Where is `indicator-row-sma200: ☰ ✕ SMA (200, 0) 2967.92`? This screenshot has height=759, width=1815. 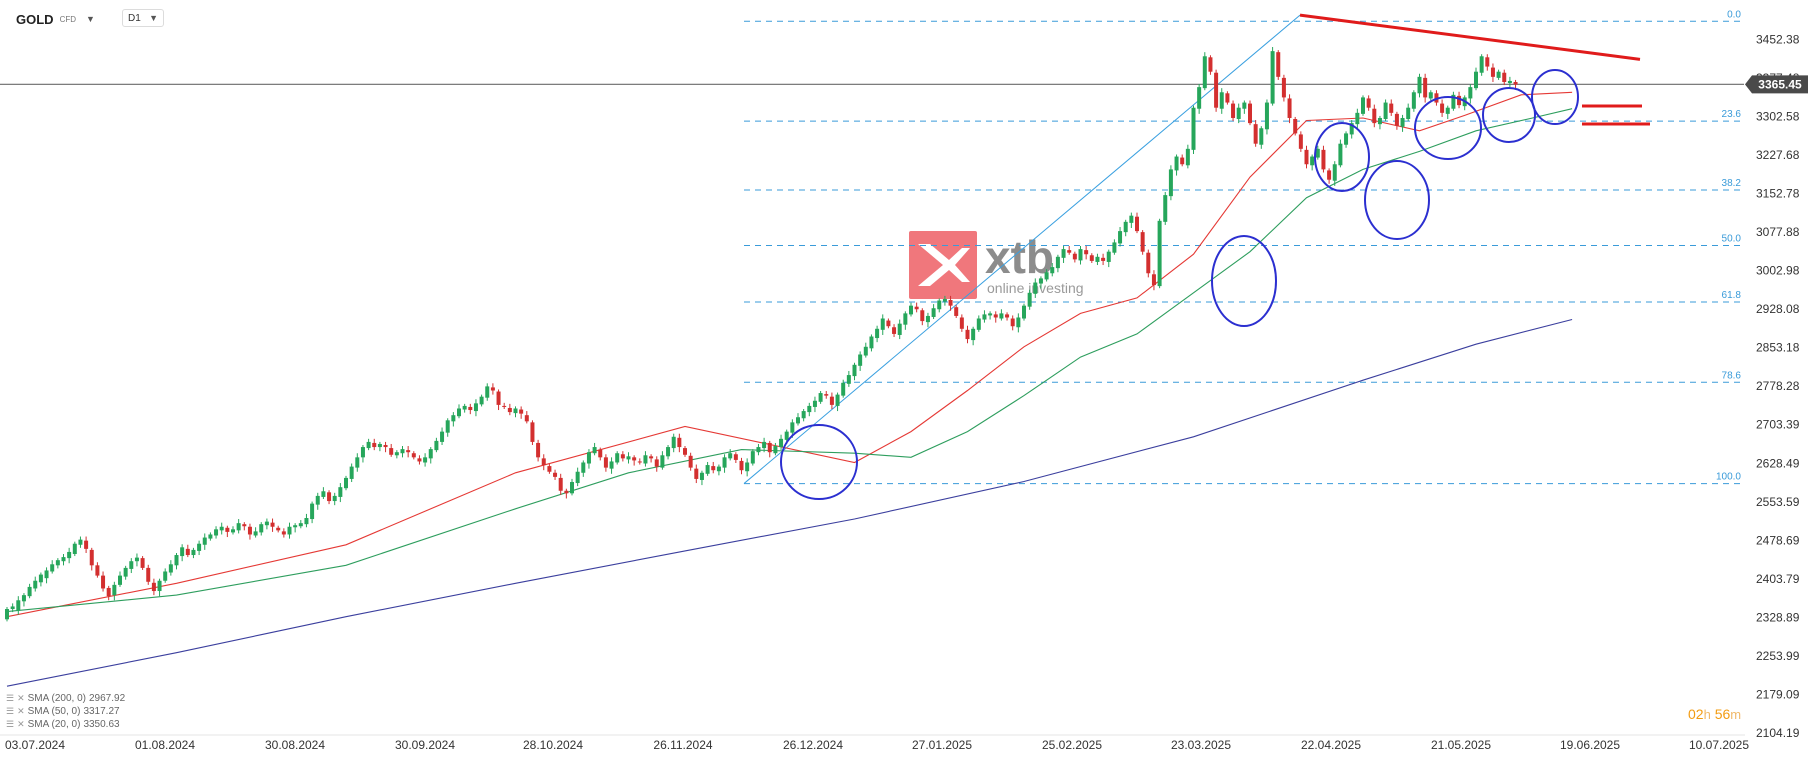
indicator-row-sma200: ☰ ✕ SMA (200, 0) 2967.92 is located at coordinates (65, 698).